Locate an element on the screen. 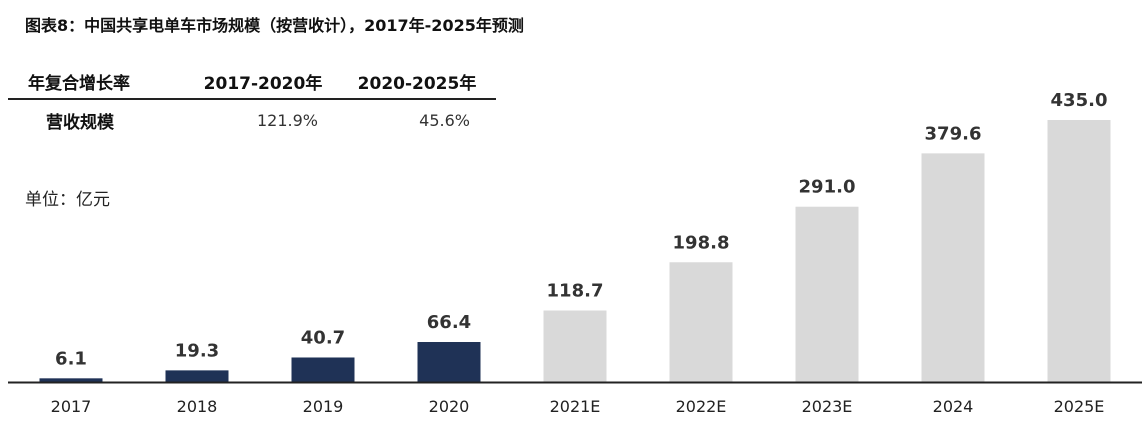  cagr-value-period-2: 45.6% is located at coordinates (444, 120).